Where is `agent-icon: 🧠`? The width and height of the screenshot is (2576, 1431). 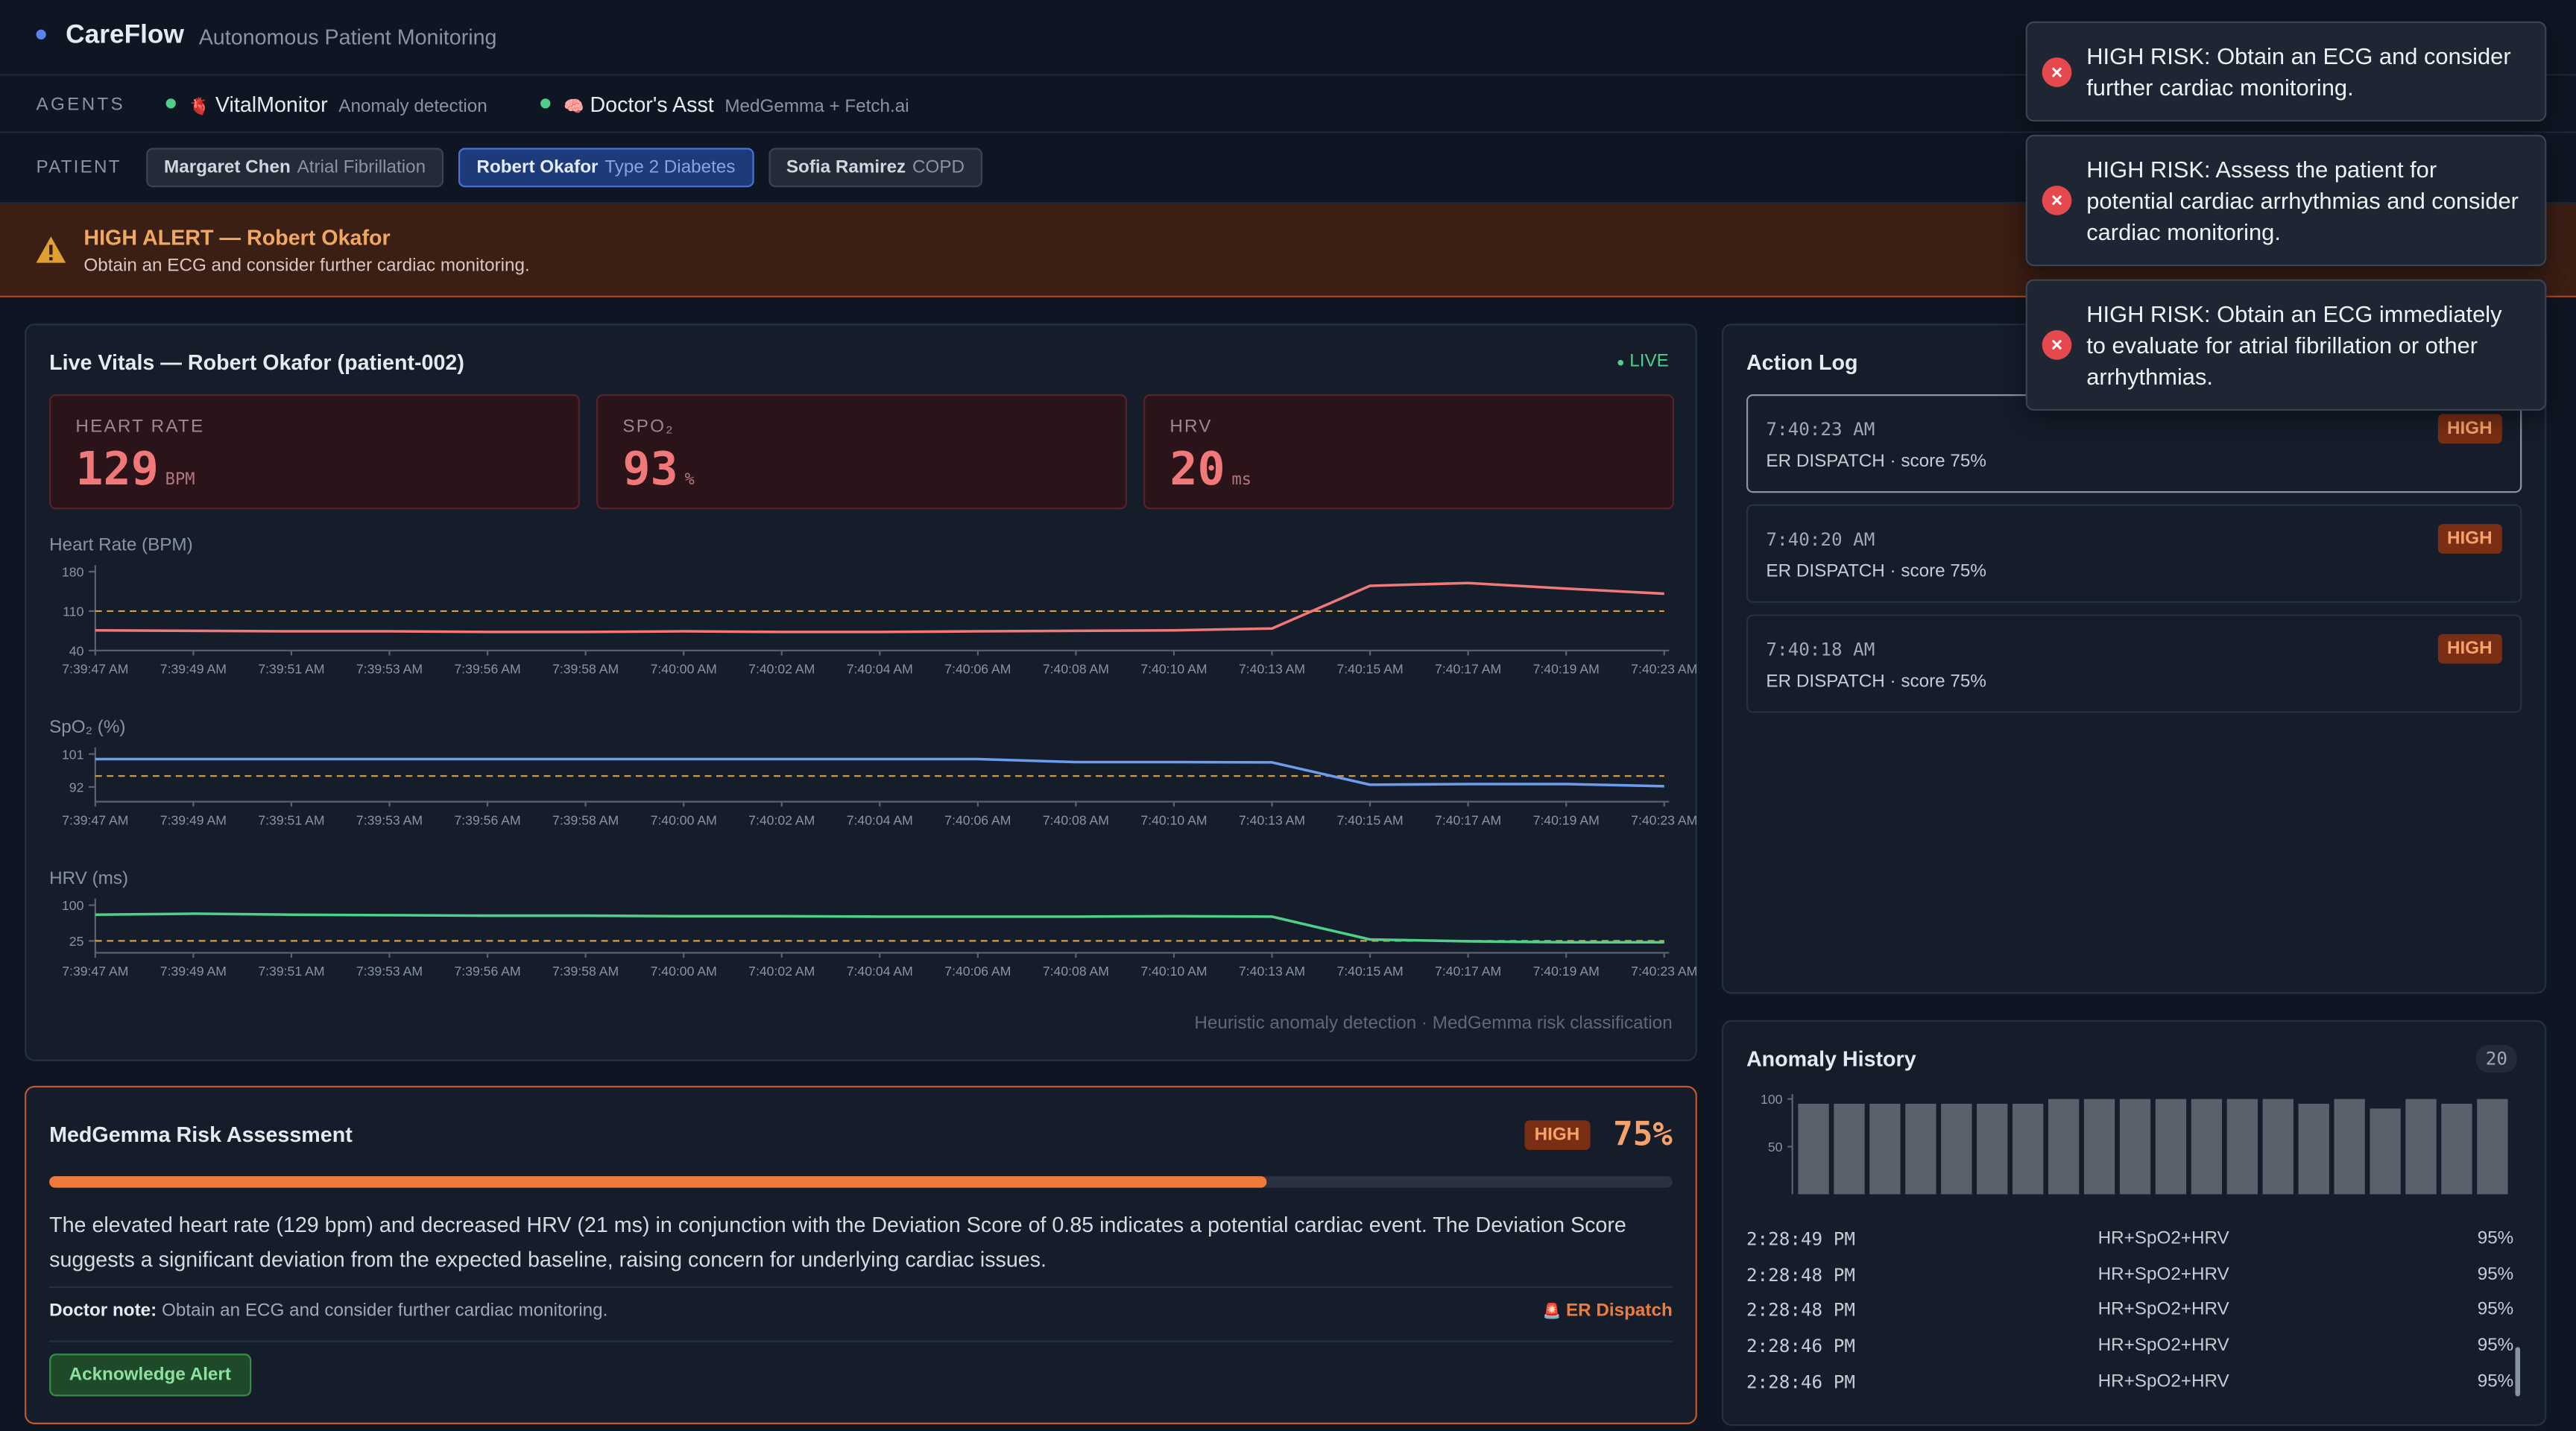
agent-icon: 🧠 is located at coordinates (574, 108).